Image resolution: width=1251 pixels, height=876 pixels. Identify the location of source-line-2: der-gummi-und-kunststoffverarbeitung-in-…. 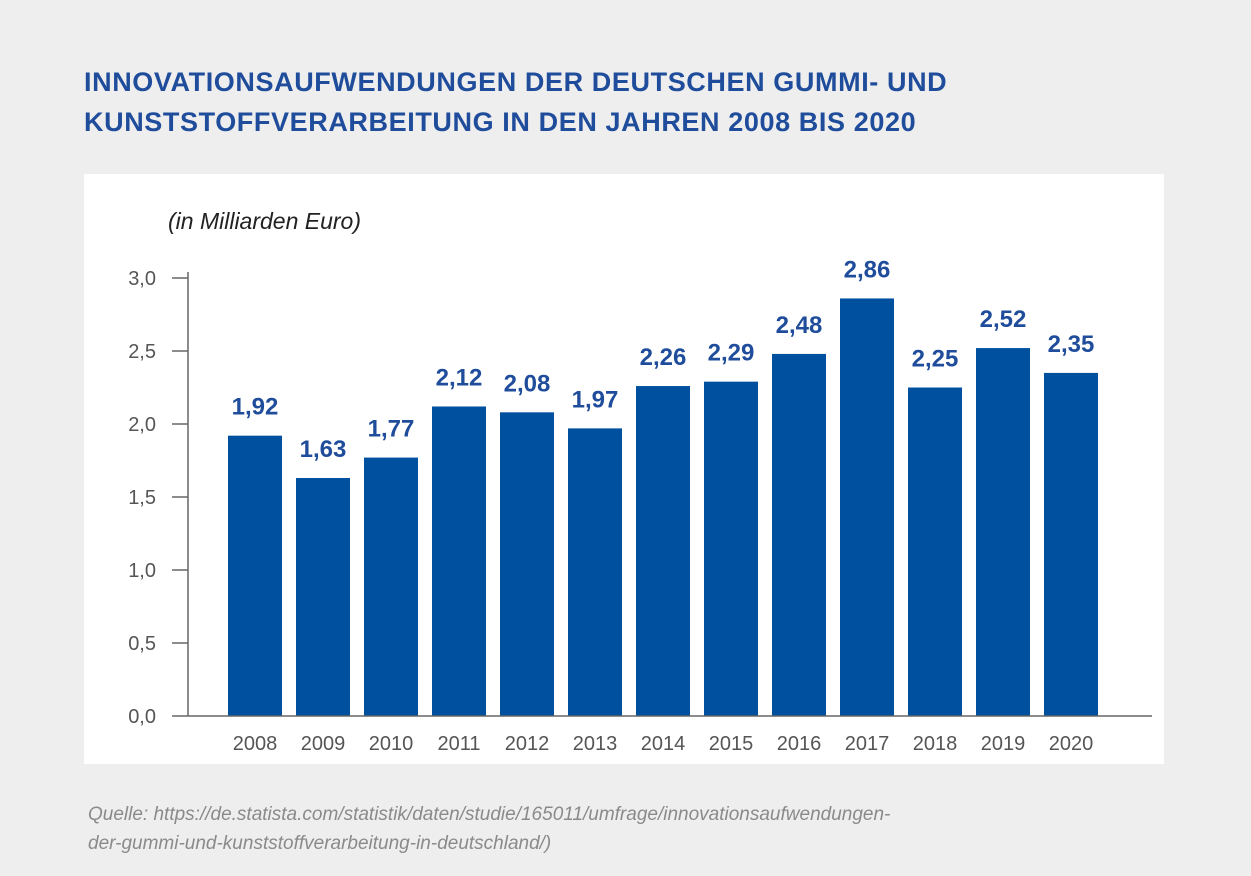
(320, 843).